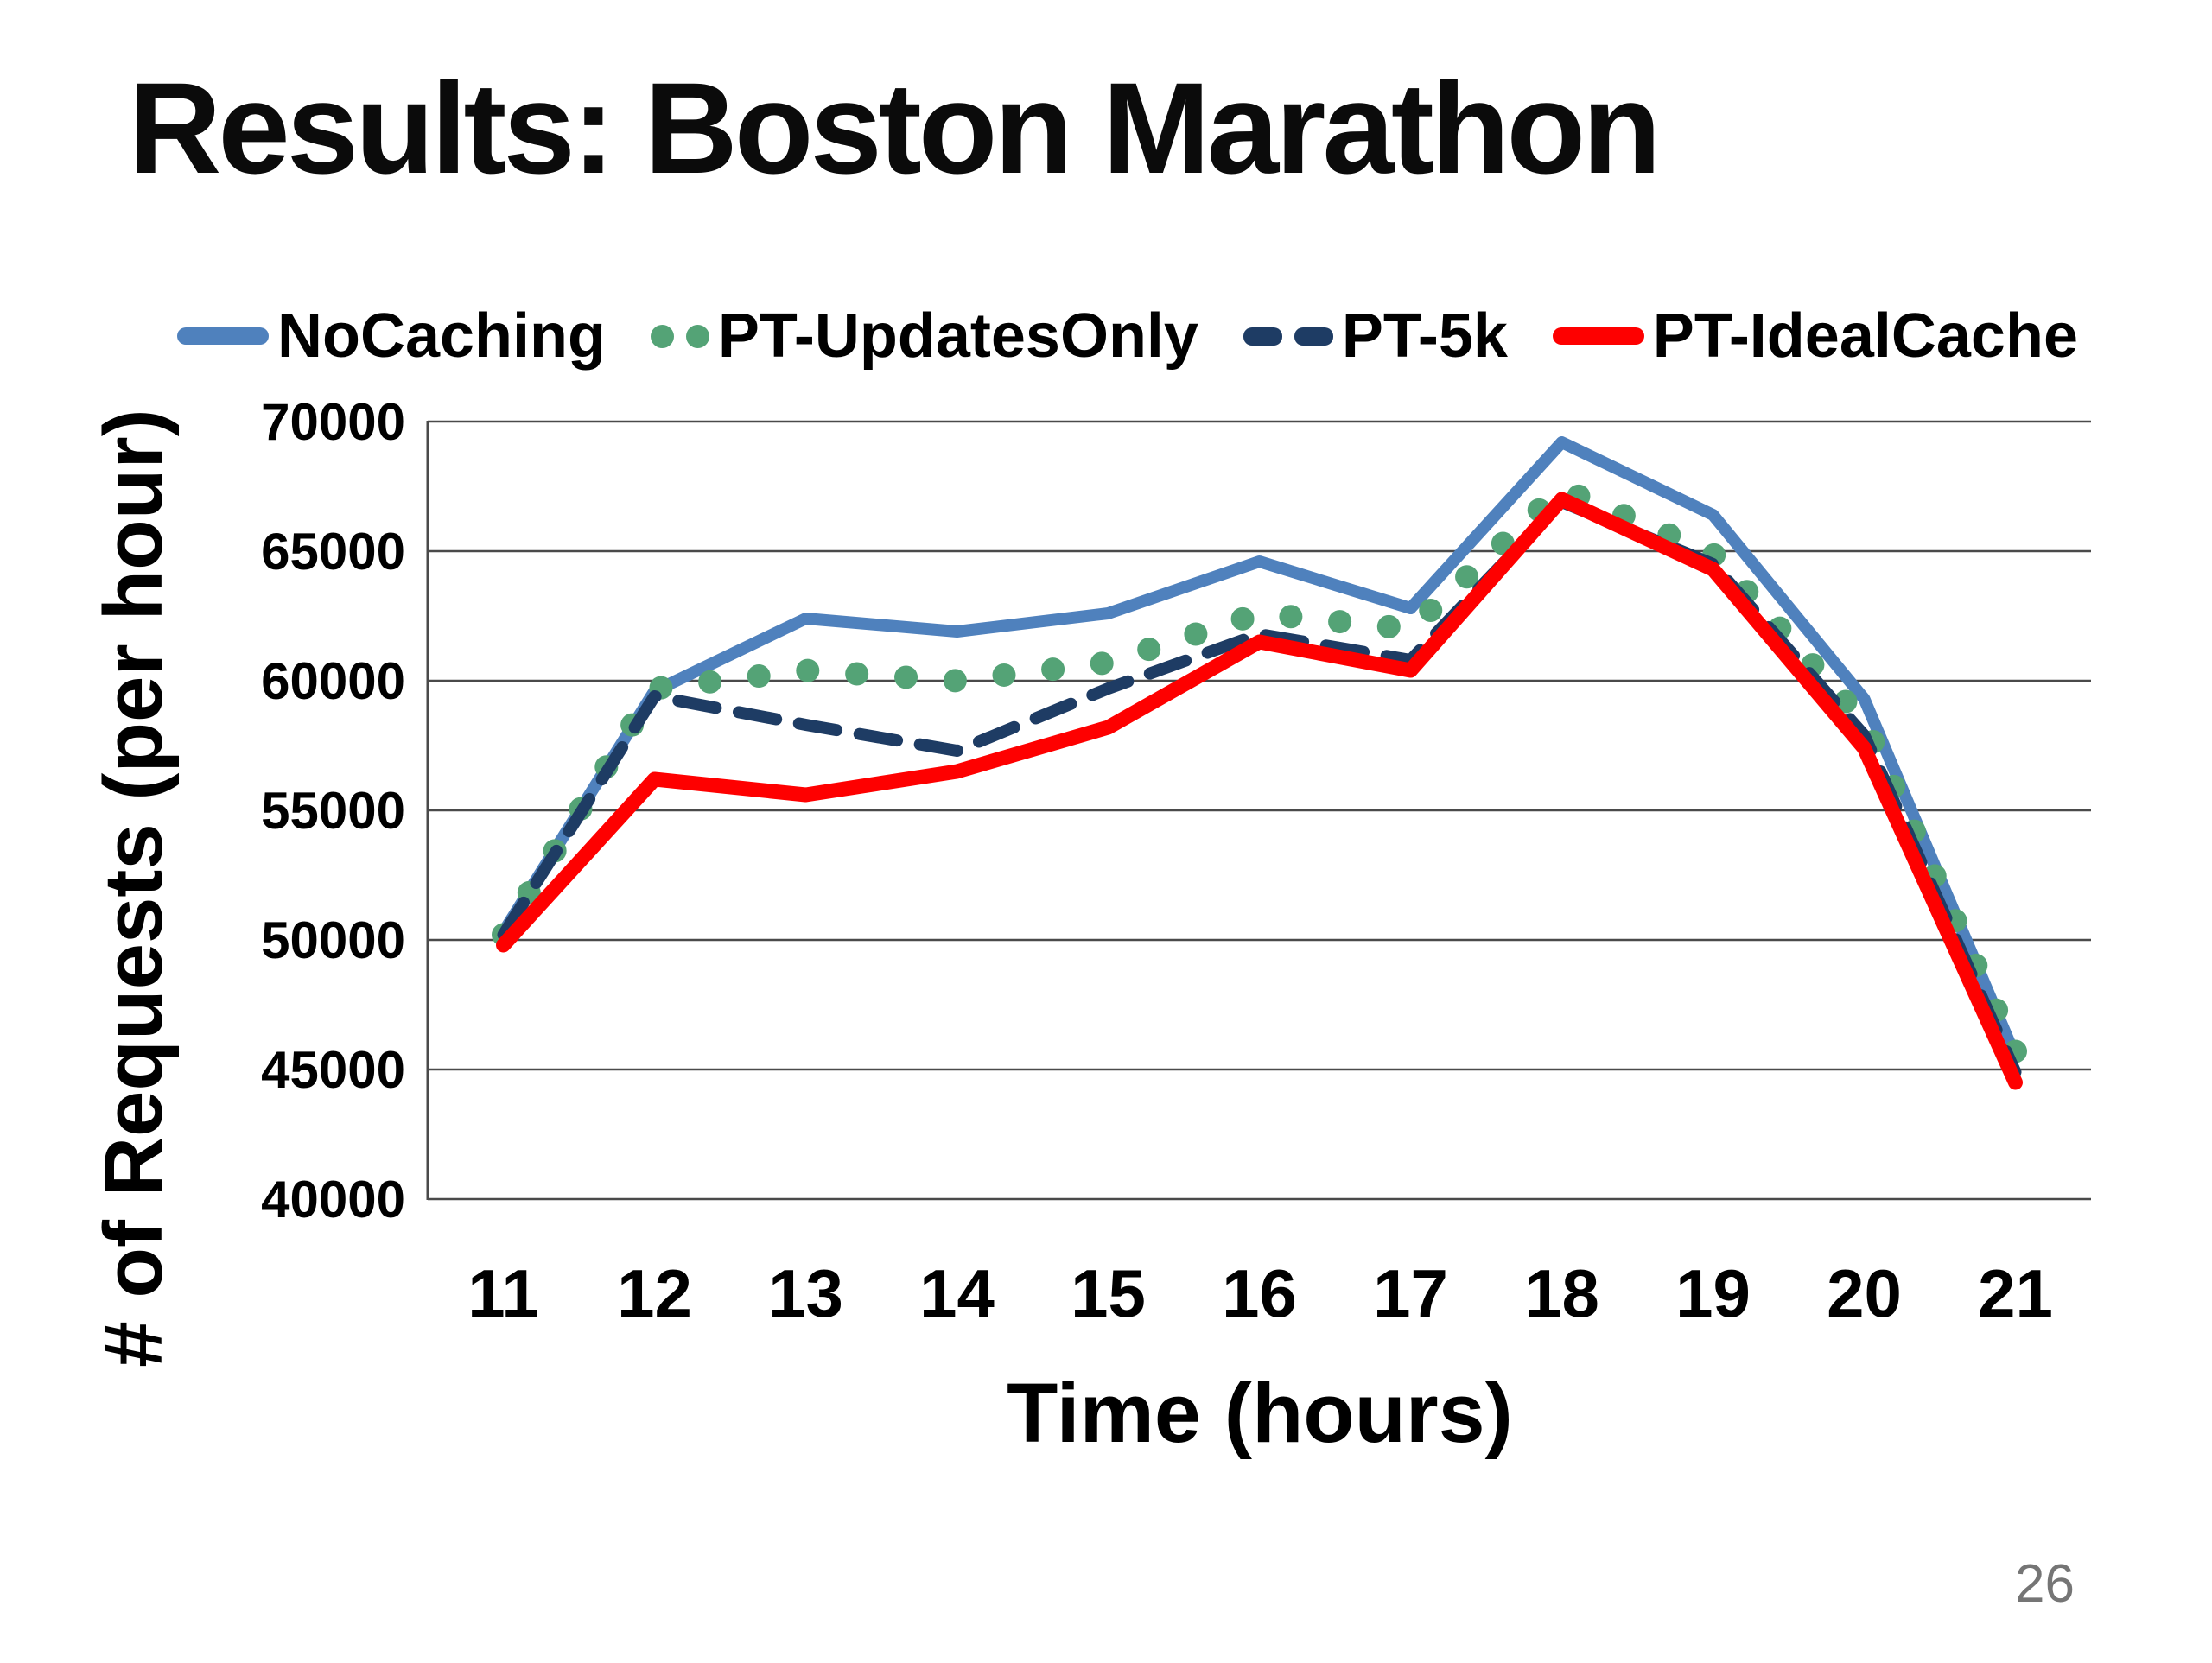  What do you see at coordinates (333, 811) in the screenshot?
I see `y-tick-label: 55000` at bounding box center [333, 811].